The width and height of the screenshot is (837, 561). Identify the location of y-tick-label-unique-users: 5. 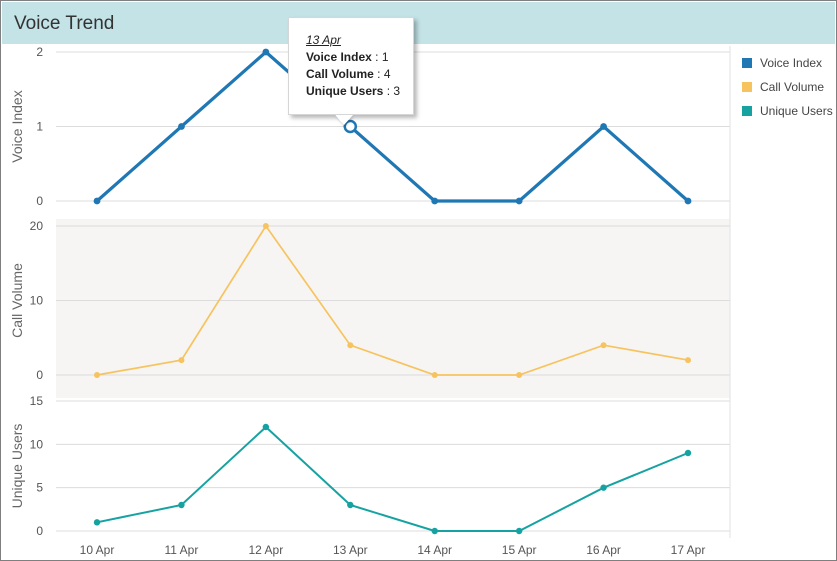
(39, 488).